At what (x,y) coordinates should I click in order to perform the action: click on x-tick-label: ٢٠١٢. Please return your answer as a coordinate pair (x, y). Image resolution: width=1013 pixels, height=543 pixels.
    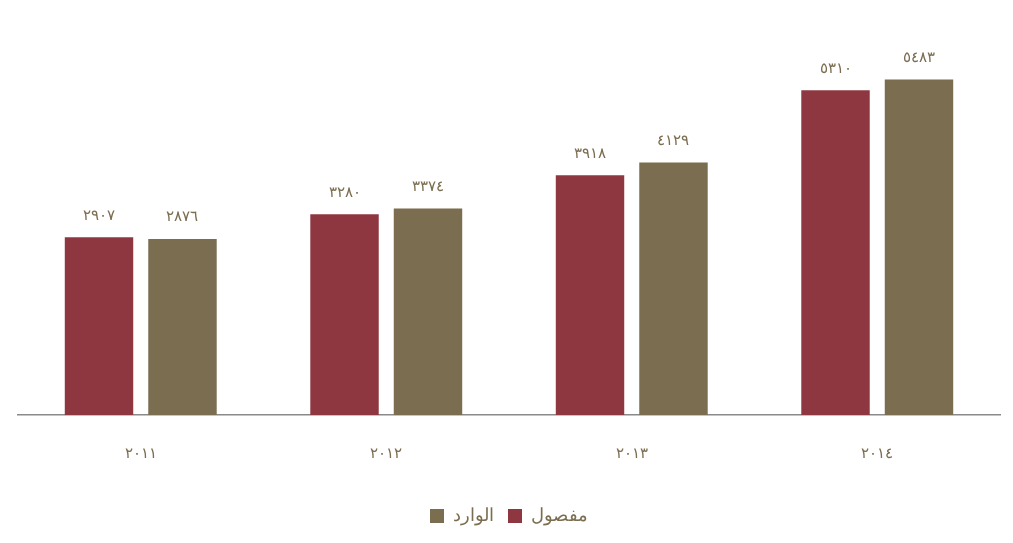
    Looking at the image, I should click on (386, 452).